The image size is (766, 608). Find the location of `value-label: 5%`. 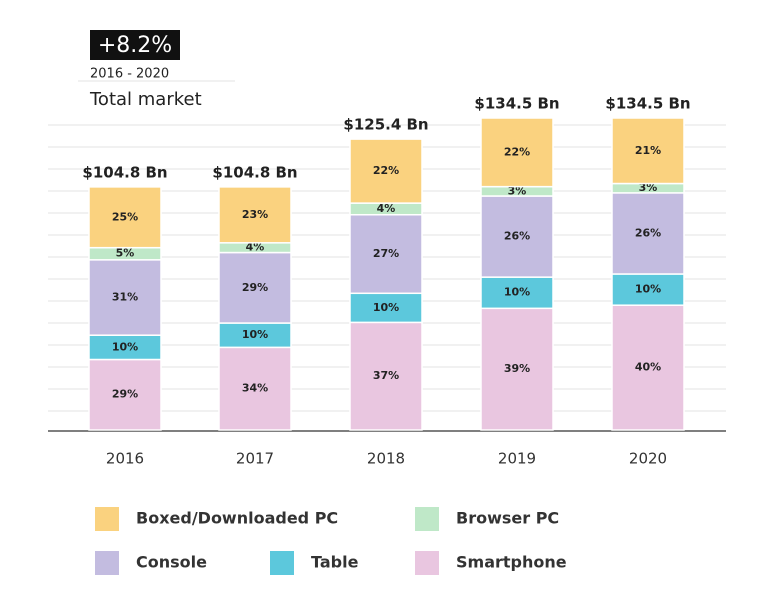

value-label: 5% is located at coordinates (125, 253).